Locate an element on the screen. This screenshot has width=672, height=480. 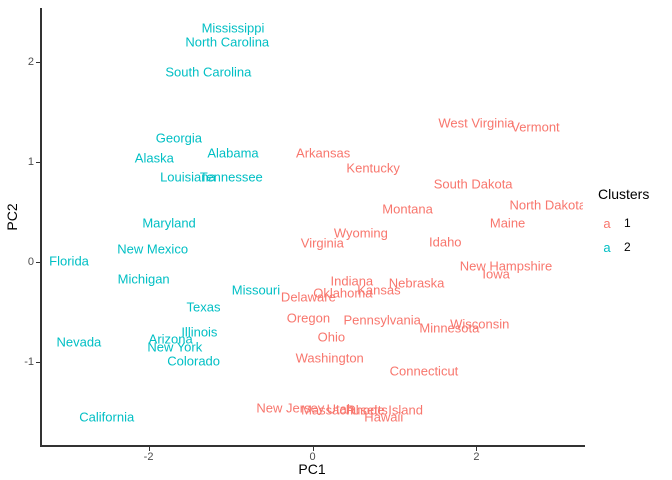
state-label: Georgia is located at coordinates (178, 138).